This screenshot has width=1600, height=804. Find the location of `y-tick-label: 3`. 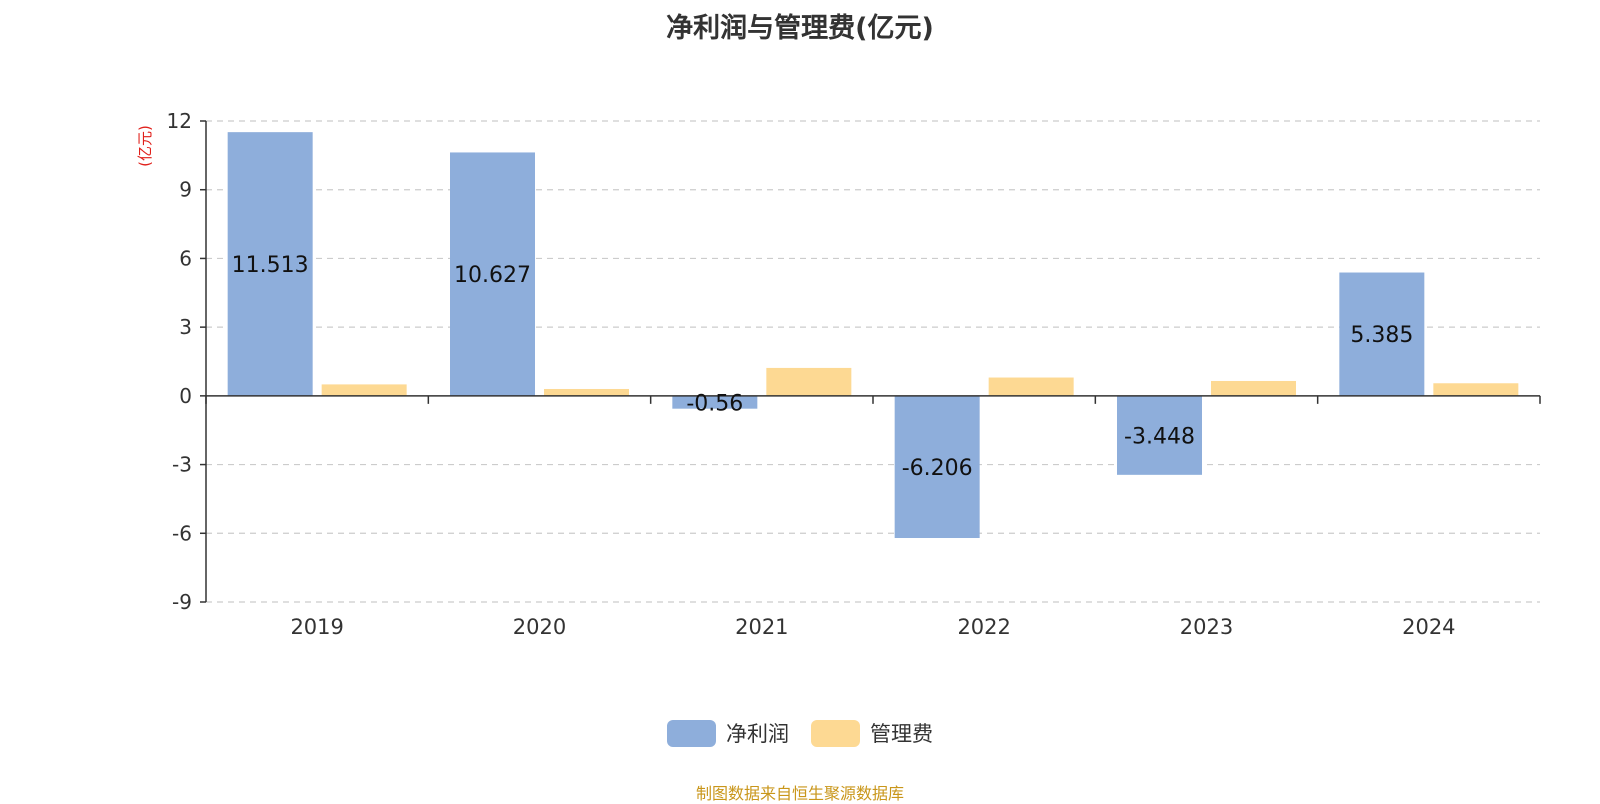

y-tick-label: 3 is located at coordinates (185, 327).